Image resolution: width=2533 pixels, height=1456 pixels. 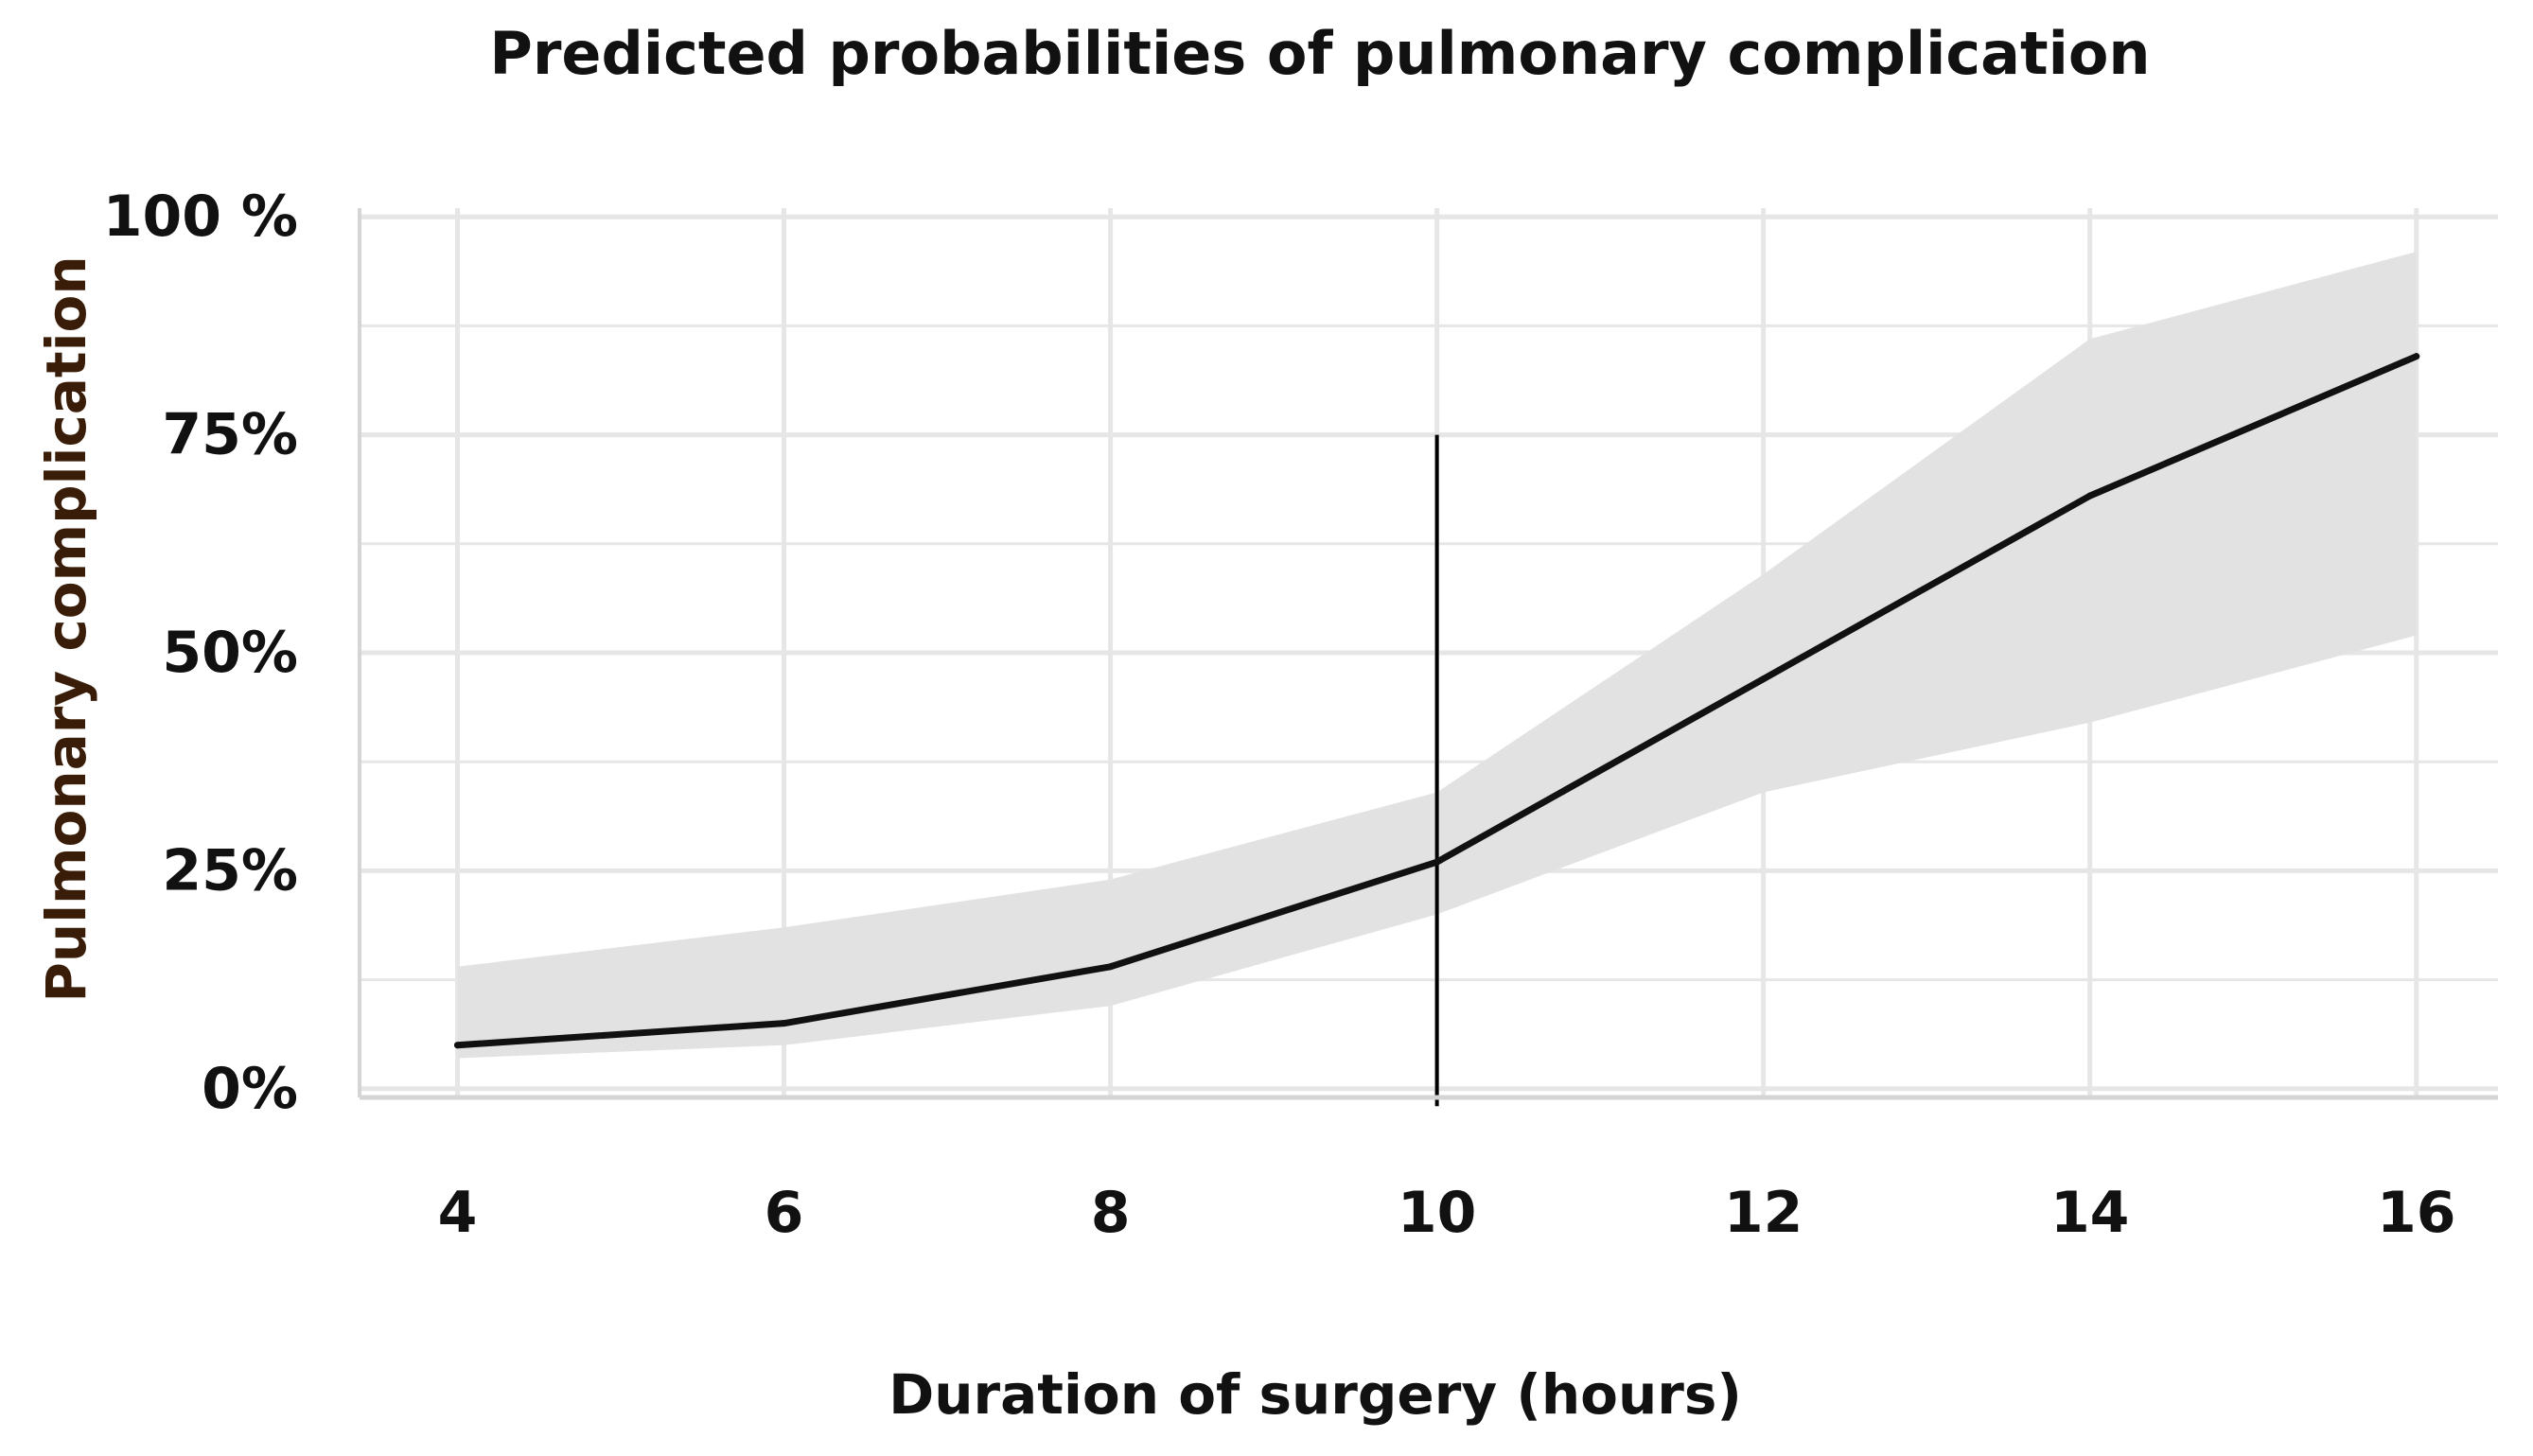 What do you see at coordinates (1315, 1394) in the screenshot?
I see `x-axis-label: Duration of surgery (hours)` at bounding box center [1315, 1394].